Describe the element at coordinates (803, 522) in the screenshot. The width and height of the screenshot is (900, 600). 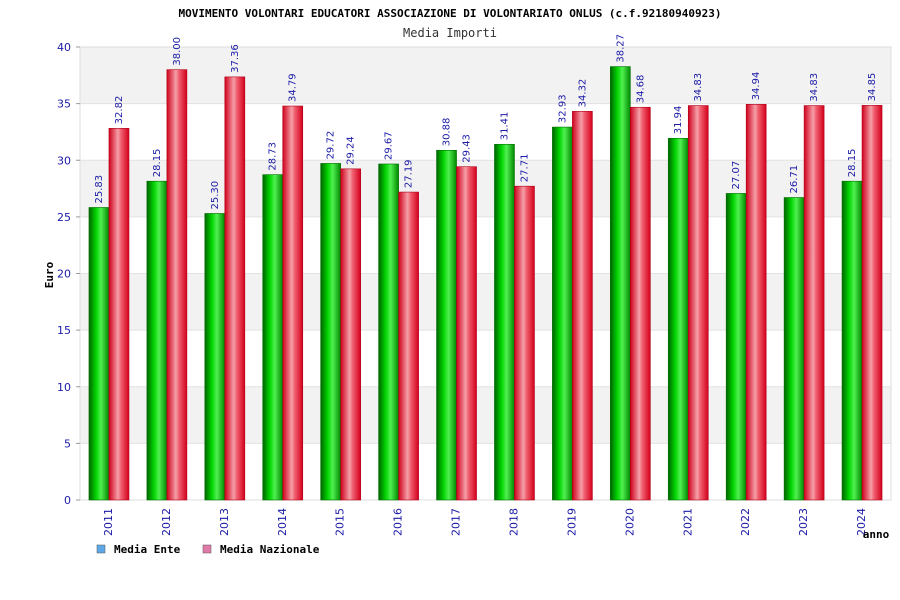
I see `x-tick-label: 2023` at that location.